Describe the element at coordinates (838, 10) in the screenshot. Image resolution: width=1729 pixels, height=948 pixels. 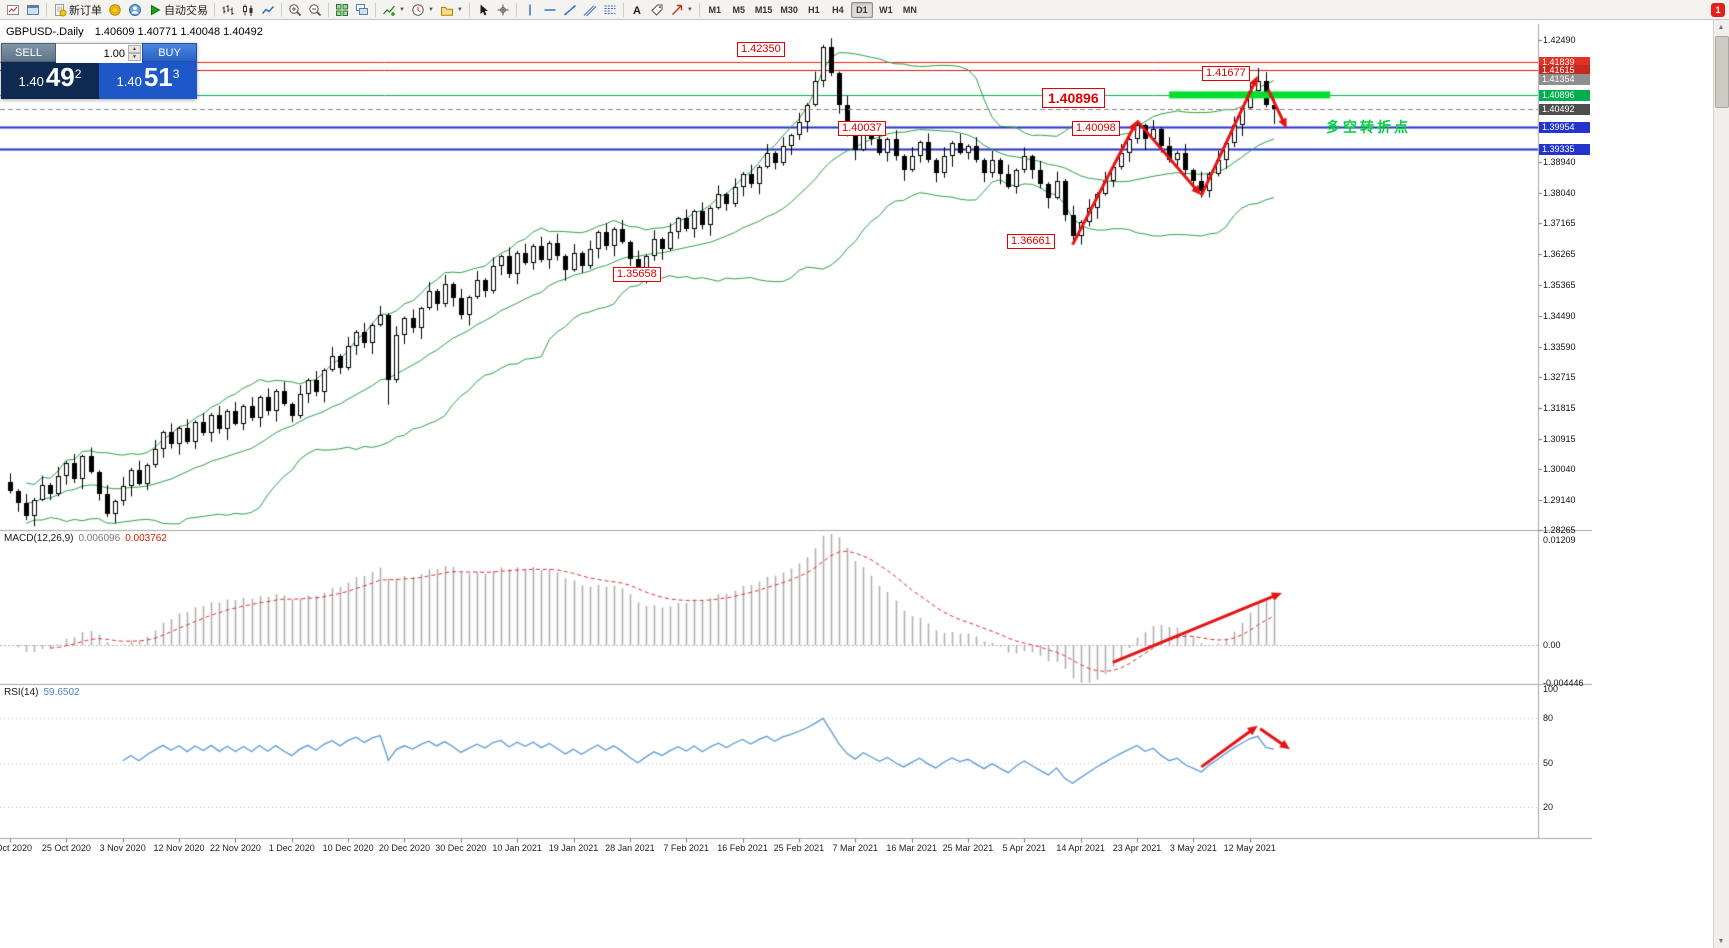
I see `timeframe-h4-button: H4` at that location.